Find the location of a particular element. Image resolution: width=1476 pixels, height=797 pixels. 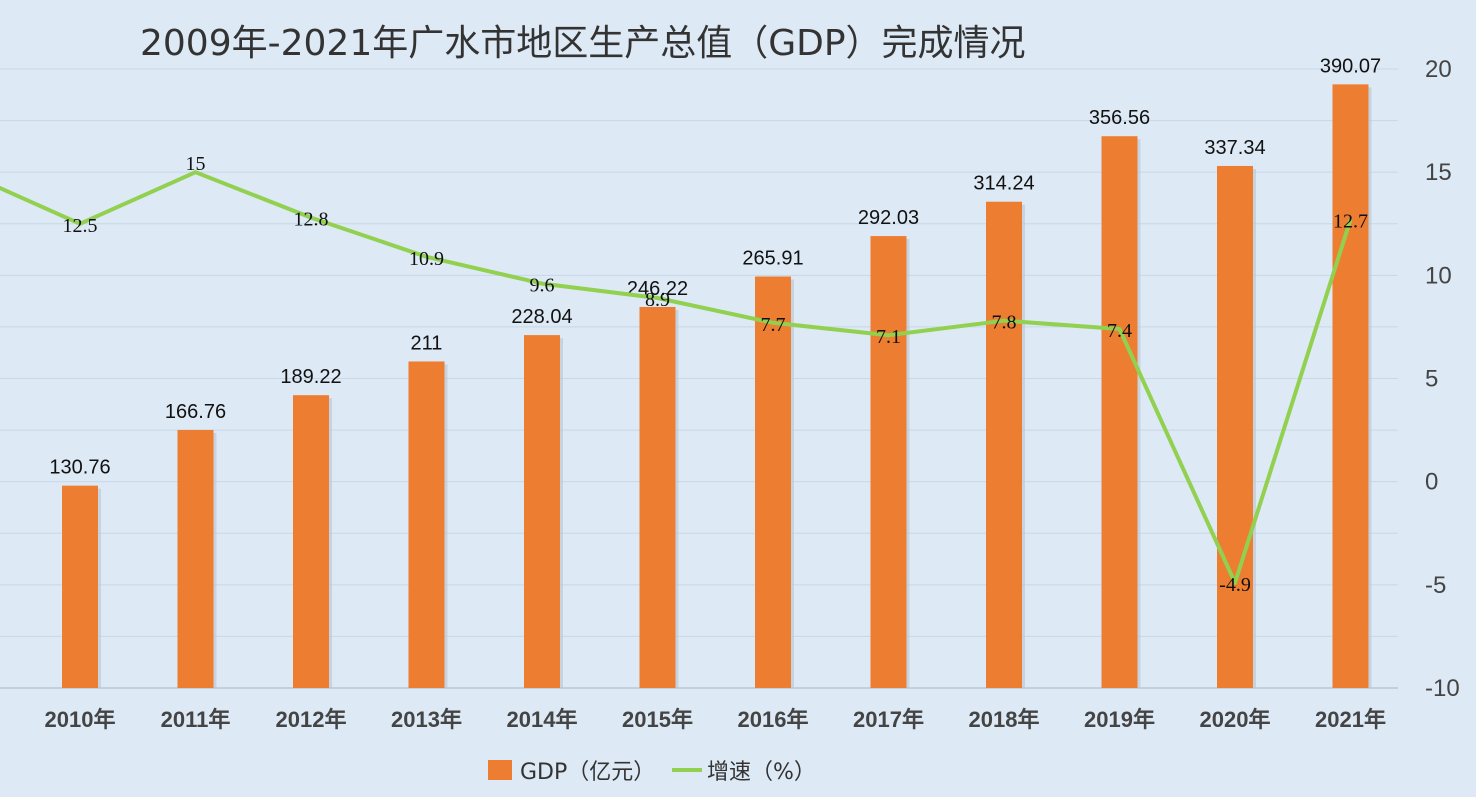

y-tick-label: 0 is located at coordinates (1431, 482).